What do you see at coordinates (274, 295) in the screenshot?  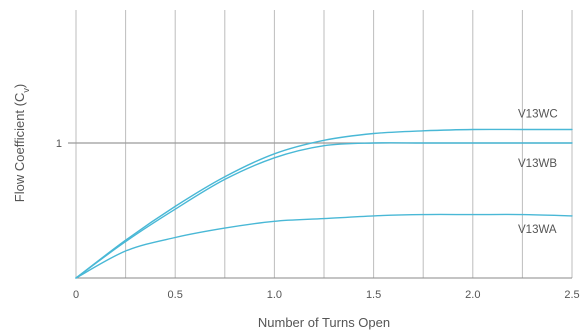 I see `x-tick-label-2: 1.0` at bounding box center [274, 295].